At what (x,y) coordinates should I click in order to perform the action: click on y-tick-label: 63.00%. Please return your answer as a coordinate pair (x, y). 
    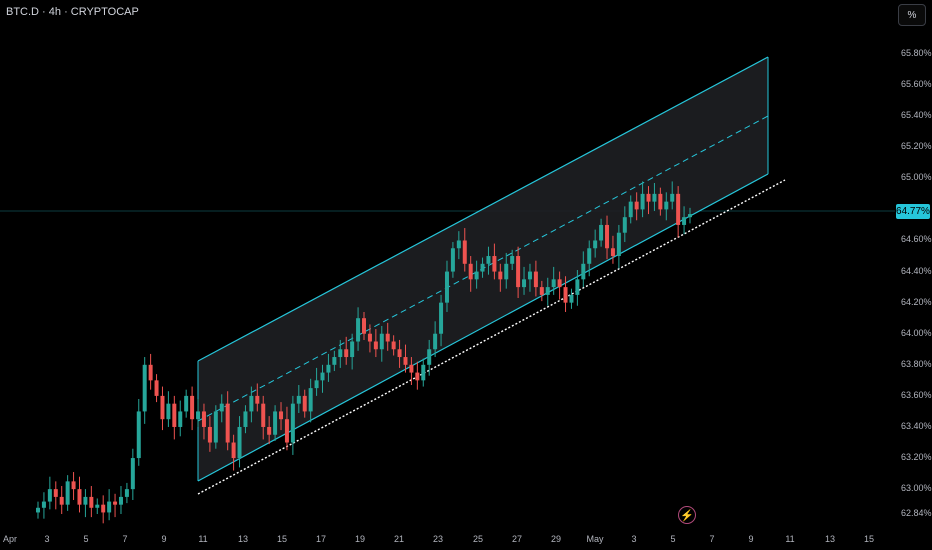
    Looking at the image, I should click on (916, 488).